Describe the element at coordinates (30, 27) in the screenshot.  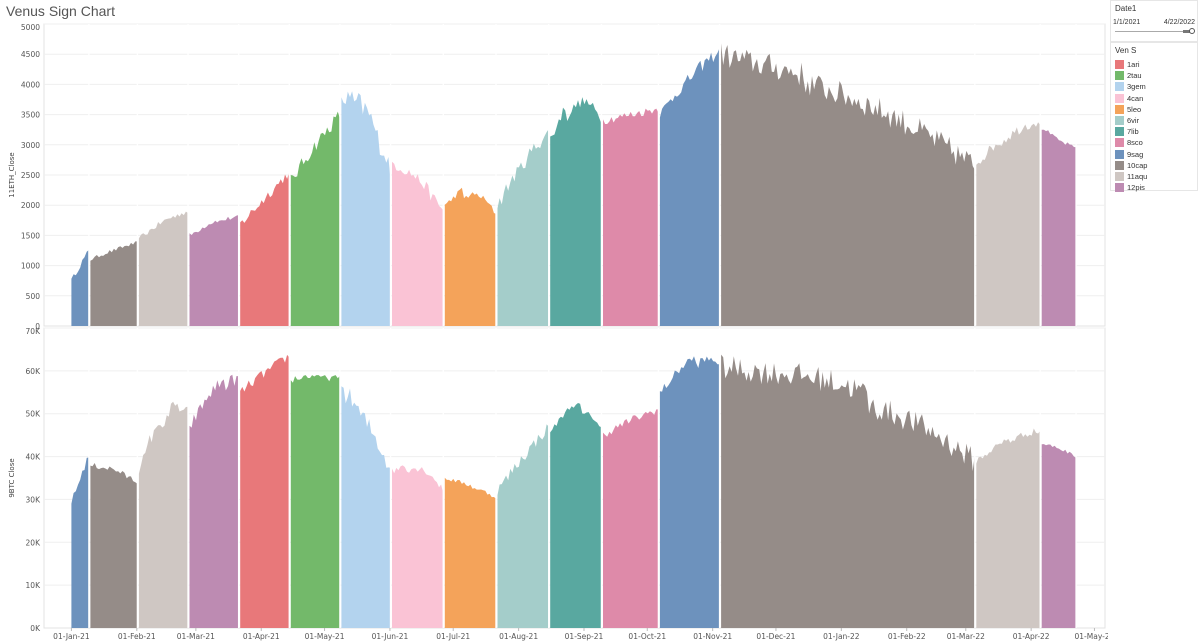
I see `y-tick-label: 5000` at that location.